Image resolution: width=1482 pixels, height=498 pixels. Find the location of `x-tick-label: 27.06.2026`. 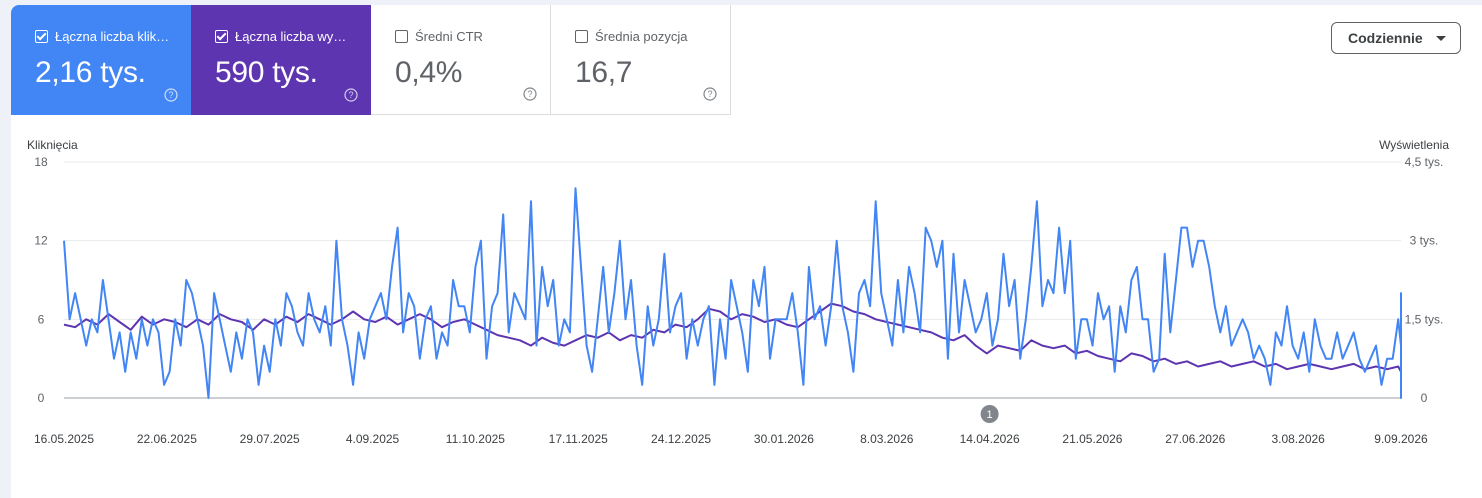

x-tick-label: 27.06.2026 is located at coordinates (1195, 439).